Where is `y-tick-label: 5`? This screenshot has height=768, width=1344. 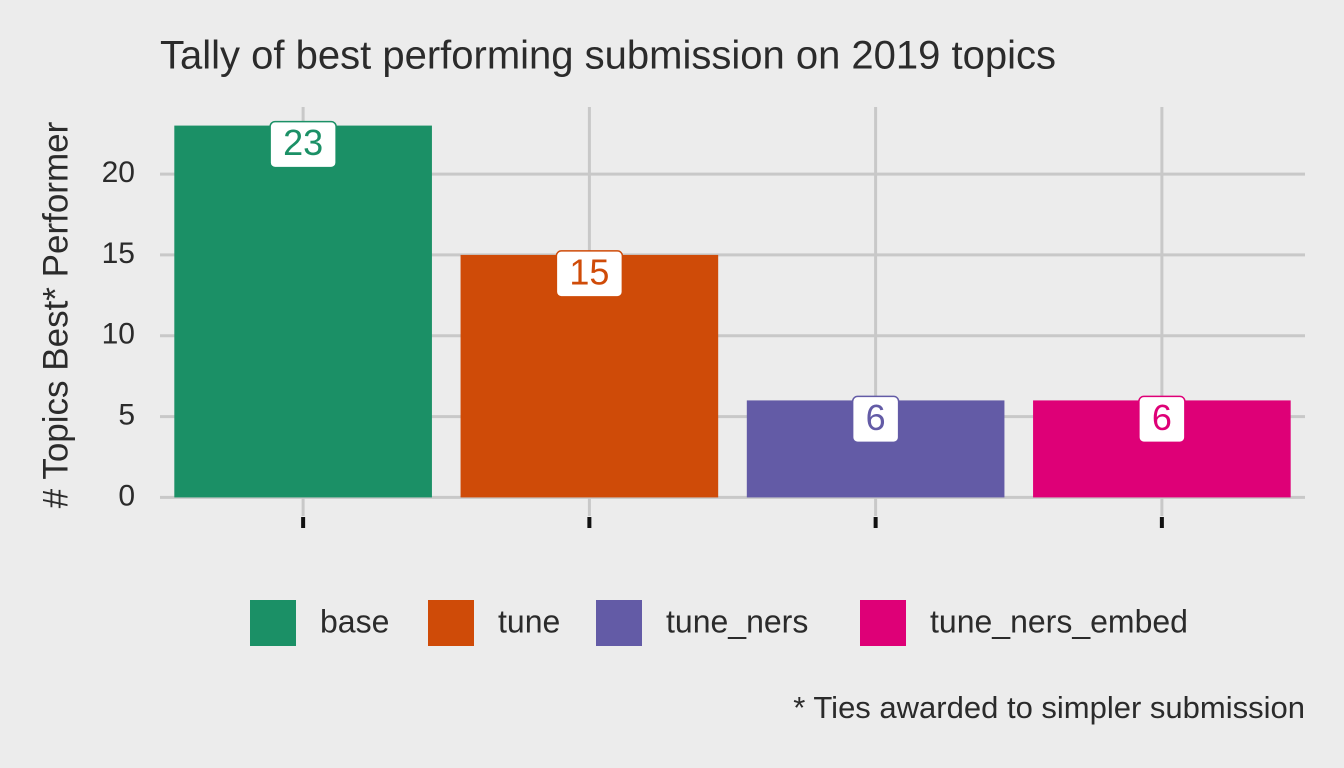
y-tick-label: 5 is located at coordinates (126, 415).